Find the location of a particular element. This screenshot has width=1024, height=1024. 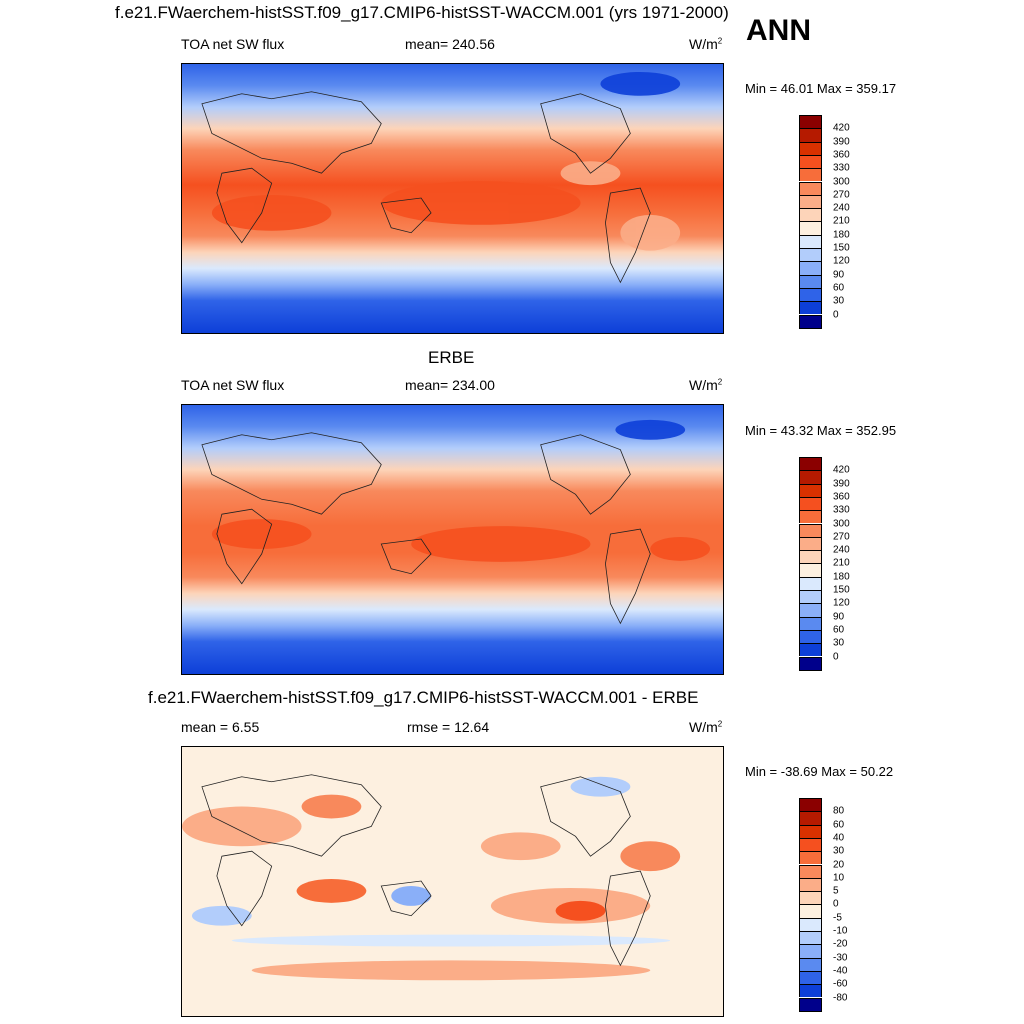

panel1-map-svg is located at coordinates (452, 198).